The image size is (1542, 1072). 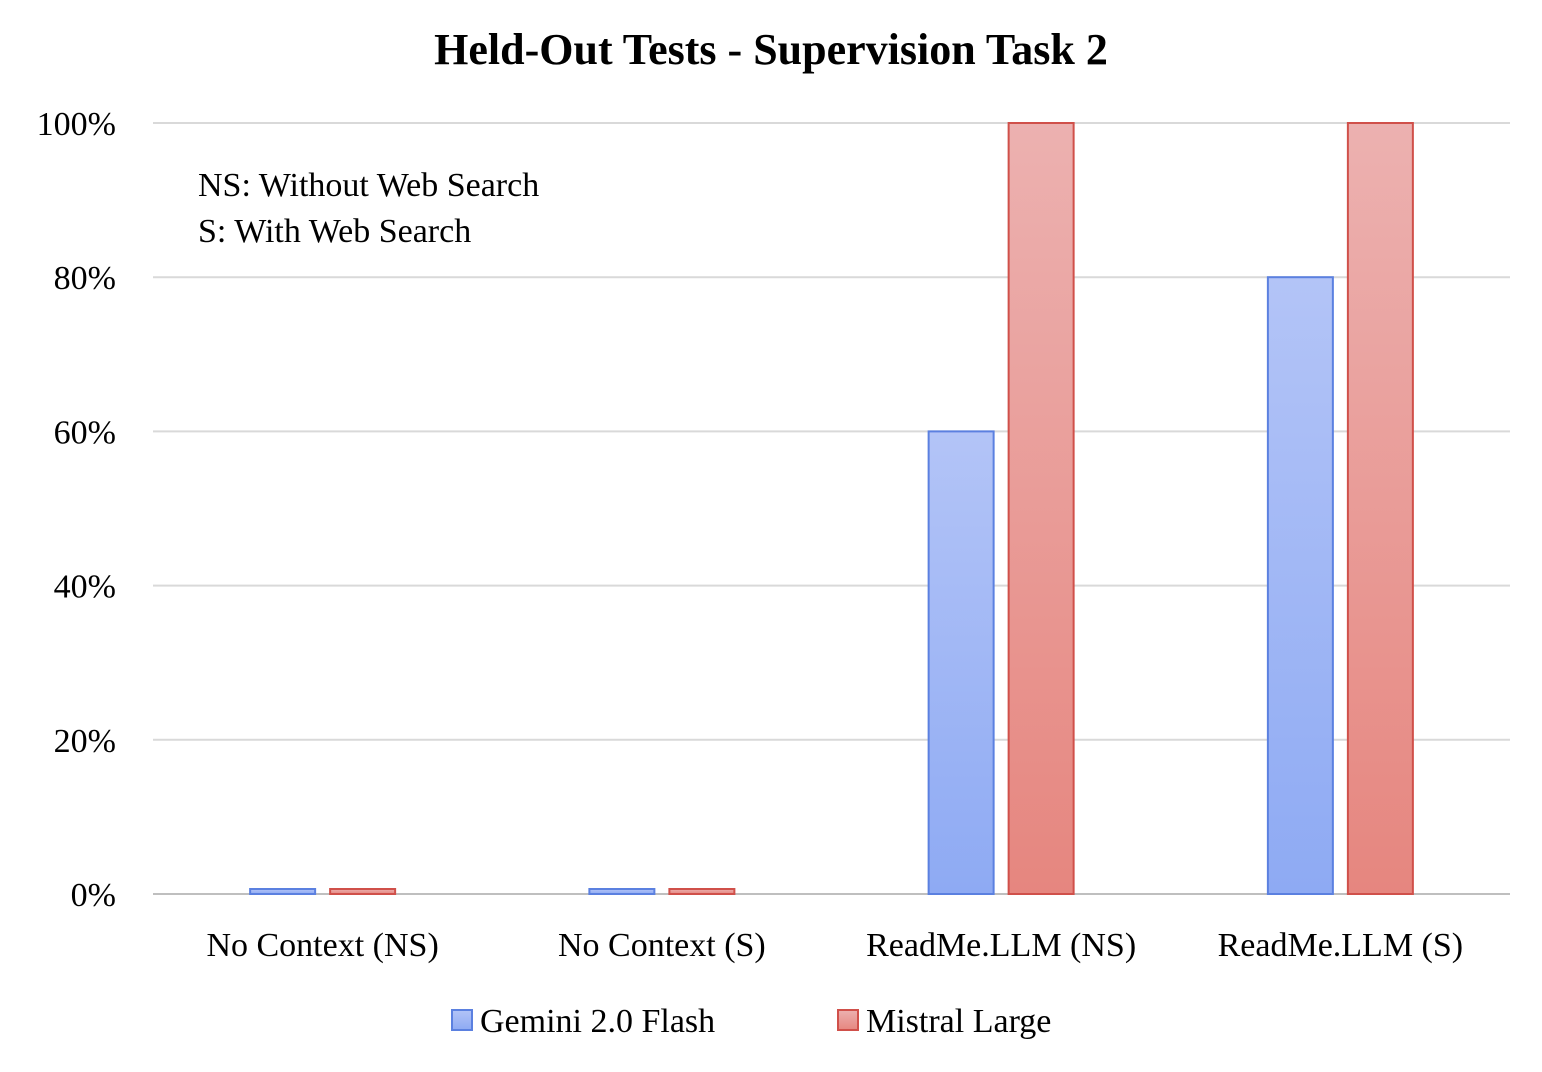 What do you see at coordinates (85, 432) in the screenshot?
I see `y-tick-label: 60%` at bounding box center [85, 432].